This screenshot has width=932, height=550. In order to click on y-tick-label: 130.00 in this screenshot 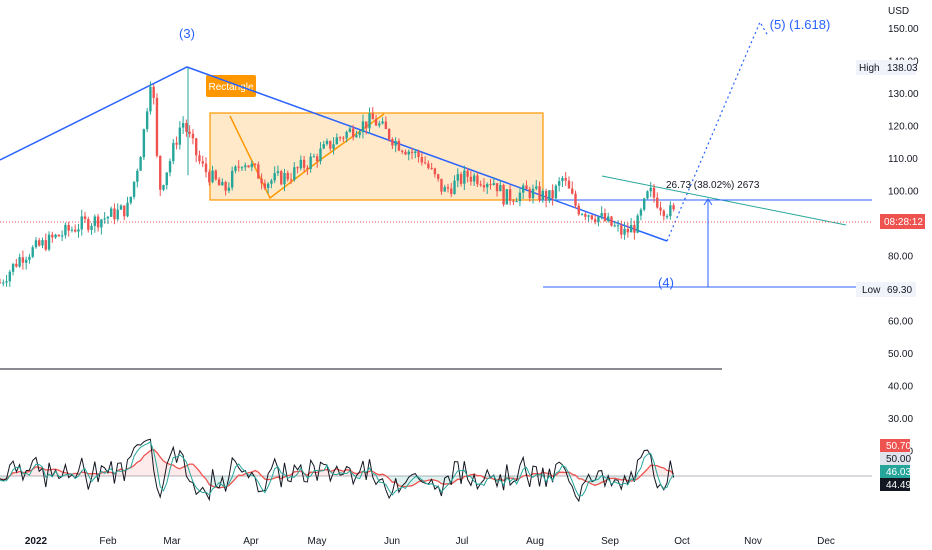, I will do `click(903, 94)`.